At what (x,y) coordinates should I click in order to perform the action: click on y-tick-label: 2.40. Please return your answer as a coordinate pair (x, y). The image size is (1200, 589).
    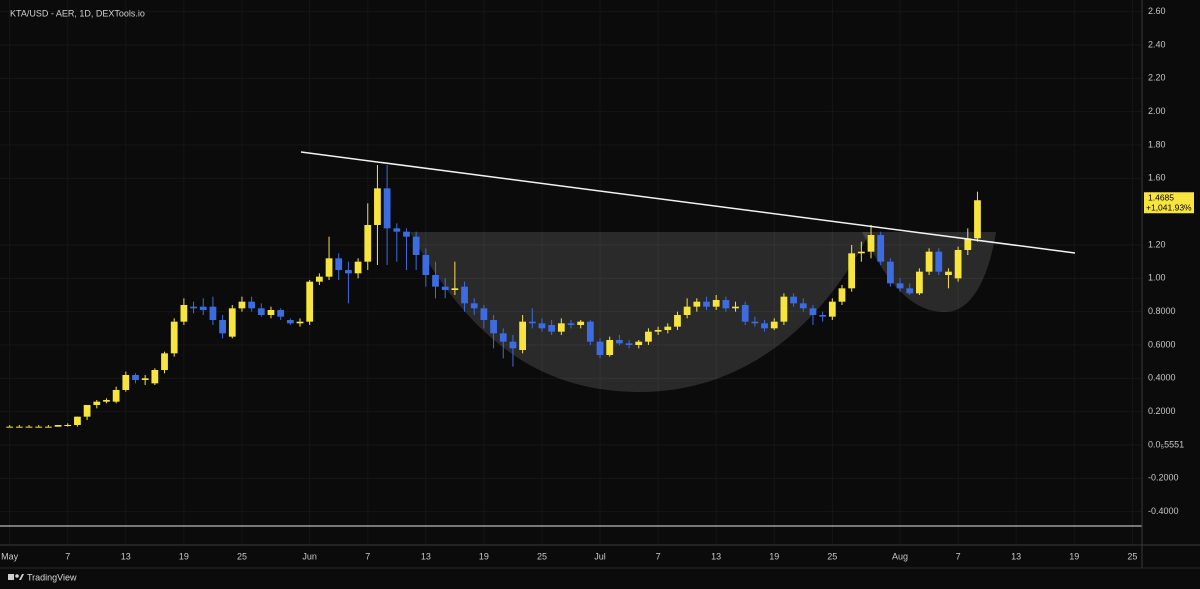
    Looking at the image, I should click on (1157, 44).